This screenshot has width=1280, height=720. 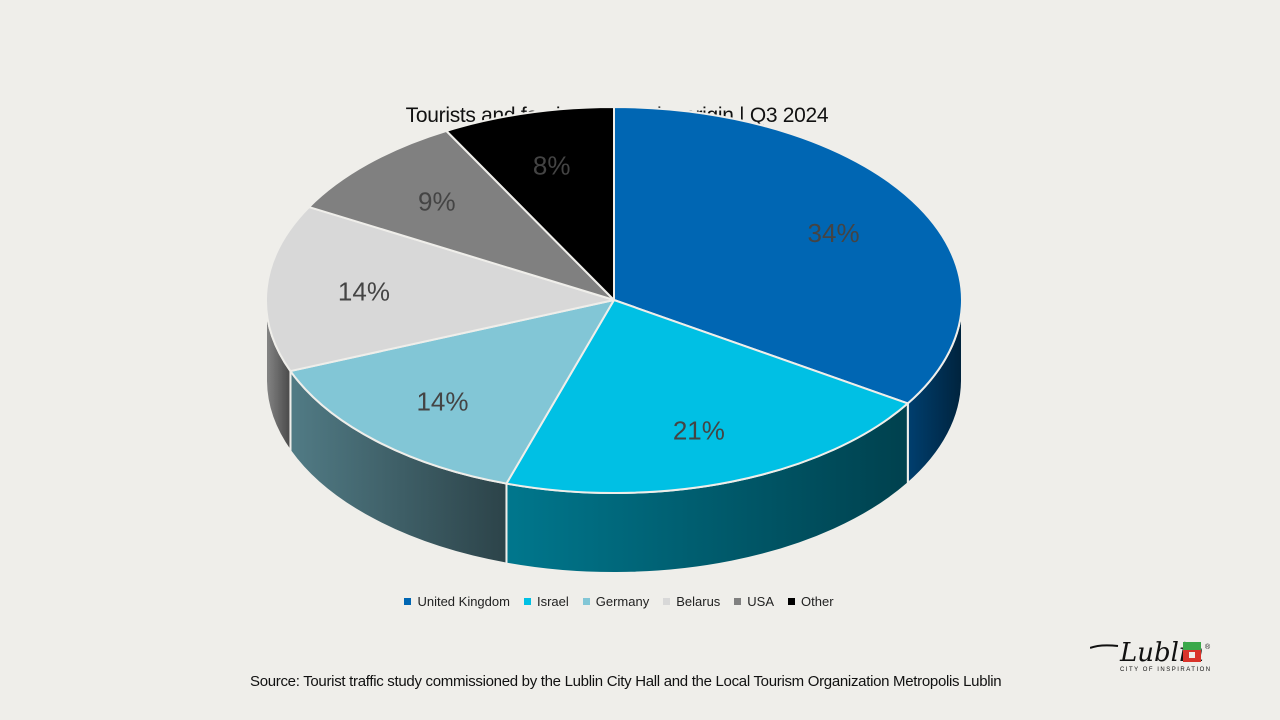 I want to click on lublin-logo: Lublin CITY OF INSPIRATION ®, so click(x=1155, y=656).